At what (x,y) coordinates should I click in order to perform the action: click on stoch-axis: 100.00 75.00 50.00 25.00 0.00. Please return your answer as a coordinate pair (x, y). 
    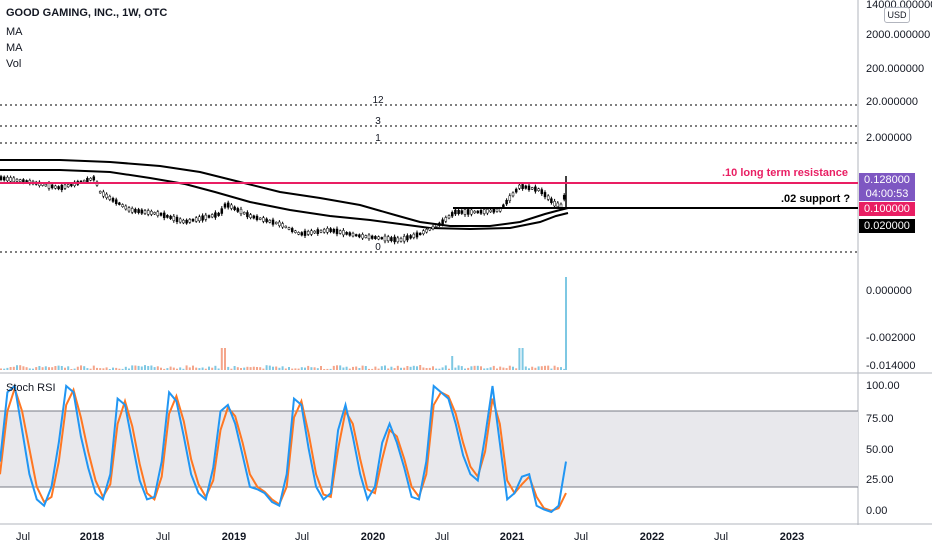
    Looking at the image, I should click on (883, 448).